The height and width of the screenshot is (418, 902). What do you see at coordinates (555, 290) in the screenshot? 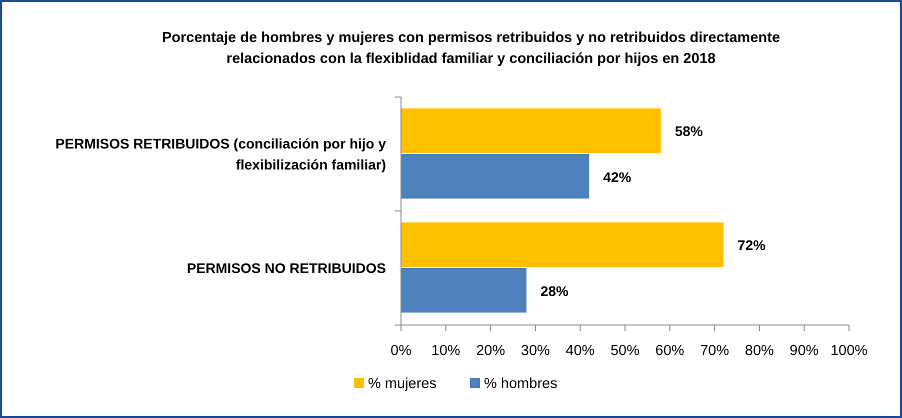
I see `data-label: 28%` at bounding box center [555, 290].